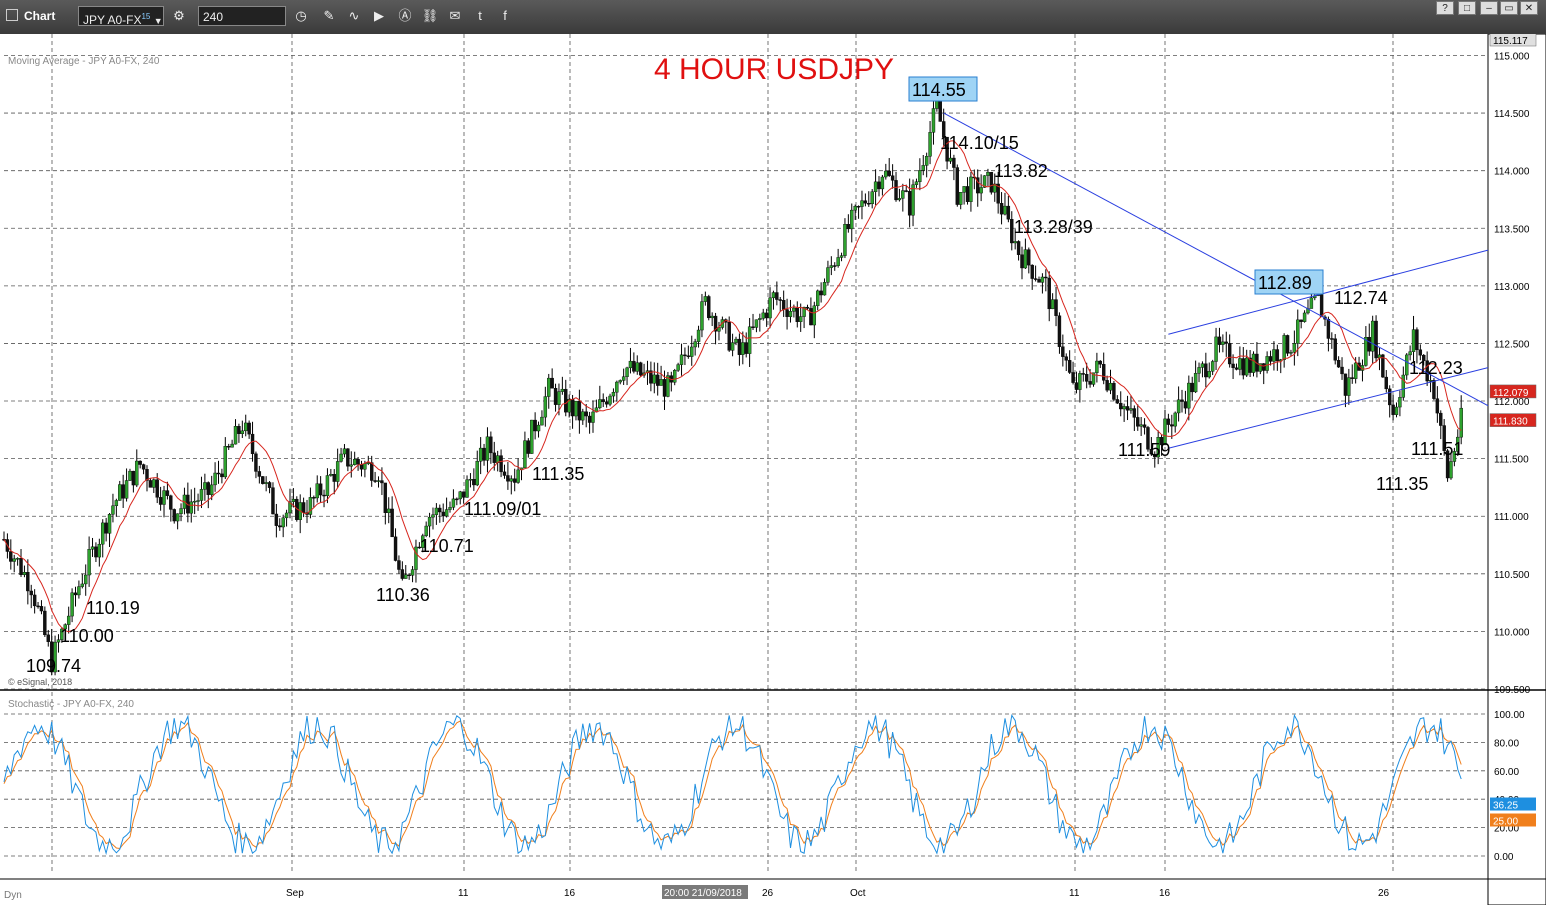  I want to click on clock-icon: ◷, so click(301, 15).